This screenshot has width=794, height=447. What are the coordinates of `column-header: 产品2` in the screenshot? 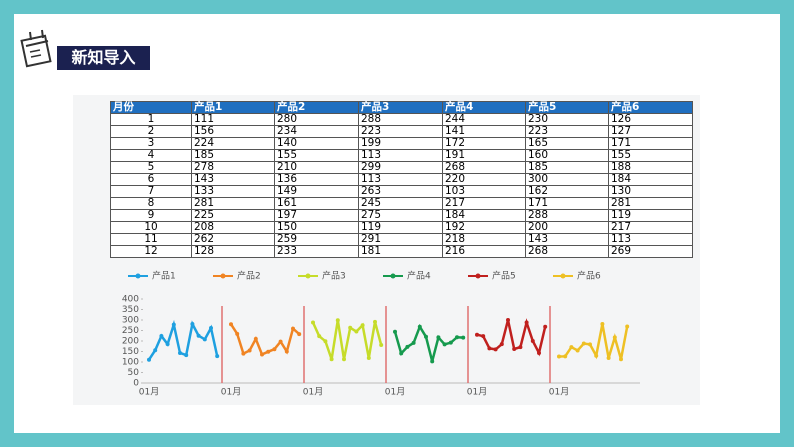 It's located at (316, 107).